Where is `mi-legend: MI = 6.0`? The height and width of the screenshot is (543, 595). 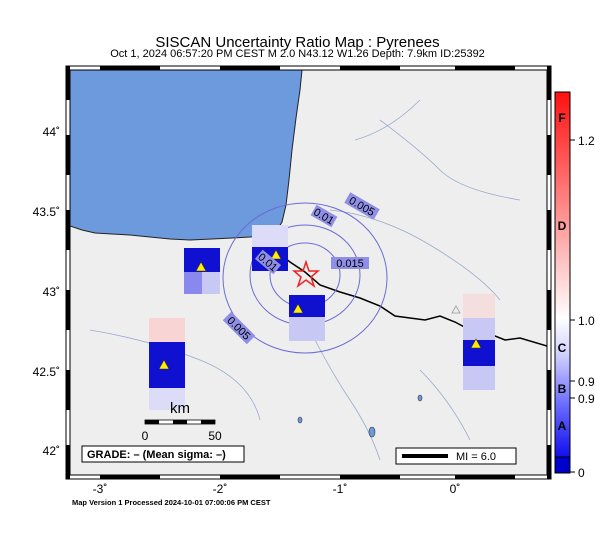 mi-legend: MI = 6.0 is located at coordinates (456, 456).